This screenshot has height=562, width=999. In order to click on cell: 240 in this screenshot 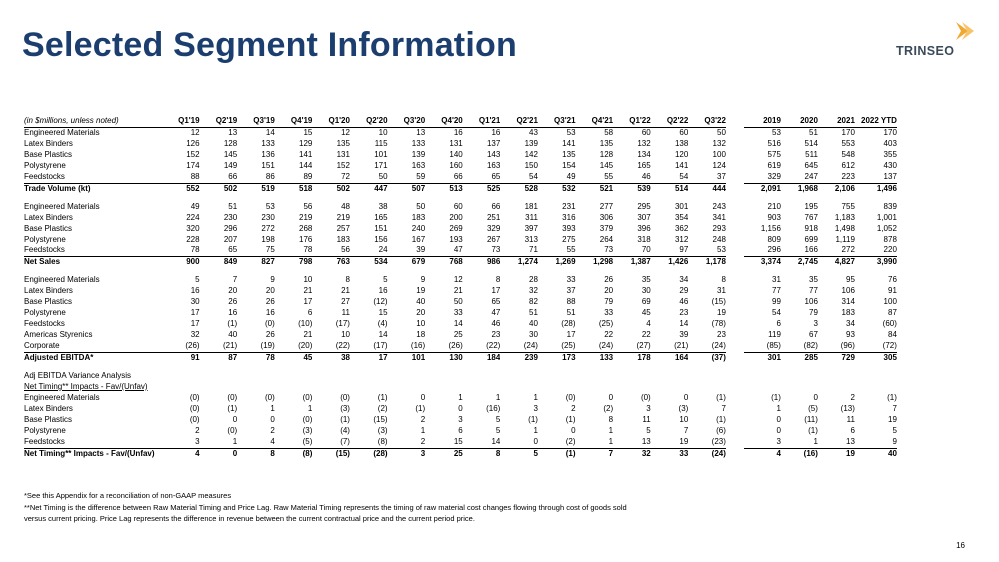, I will do `click(418, 228)`.